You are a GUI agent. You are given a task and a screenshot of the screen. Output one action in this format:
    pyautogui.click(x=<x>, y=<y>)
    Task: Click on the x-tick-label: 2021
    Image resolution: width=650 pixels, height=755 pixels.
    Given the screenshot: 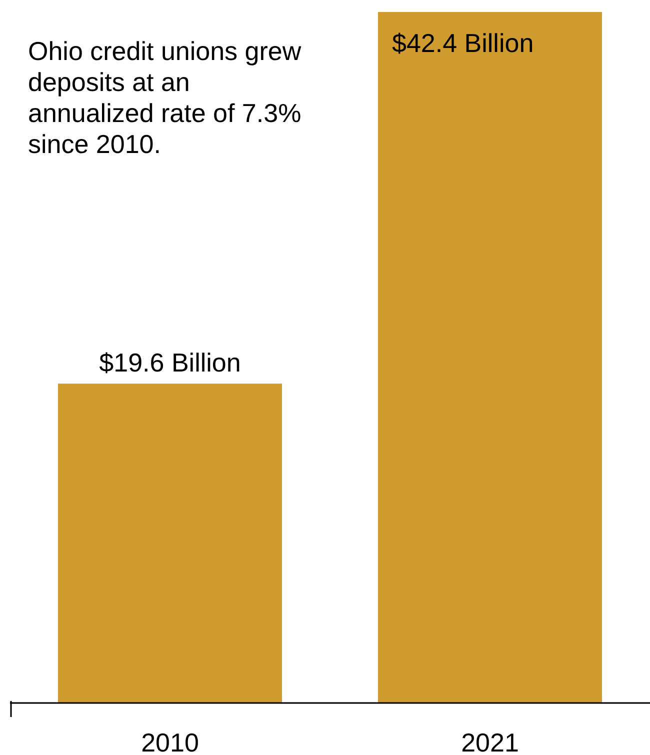 What is the action you would take?
    pyautogui.click(x=490, y=741)
    